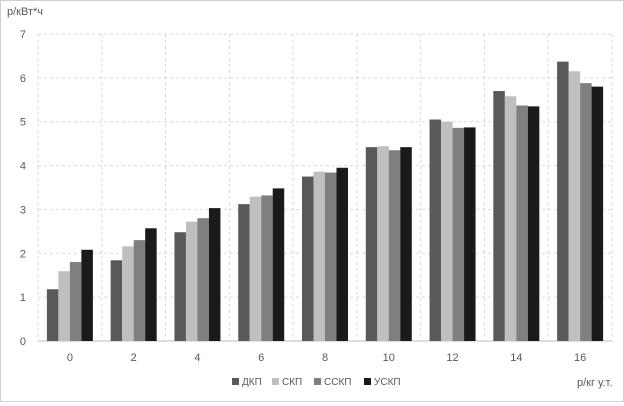 Image resolution: width=624 pixels, height=406 pixels. I want to click on bar-УСКП-10, so click(406, 244).